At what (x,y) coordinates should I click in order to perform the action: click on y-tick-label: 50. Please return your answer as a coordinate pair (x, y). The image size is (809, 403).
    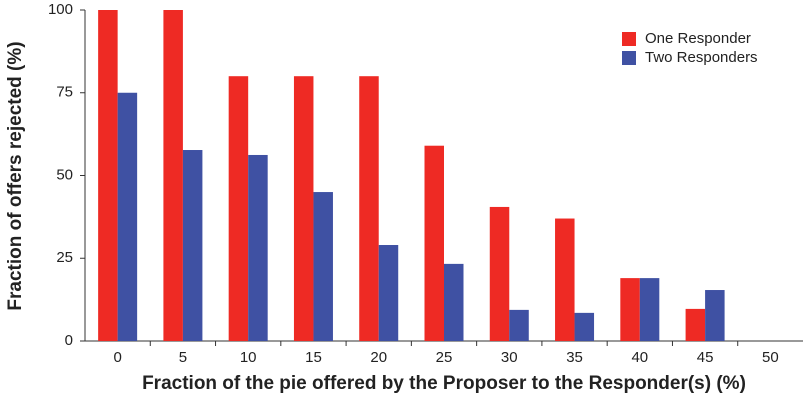
    Looking at the image, I should click on (64, 174).